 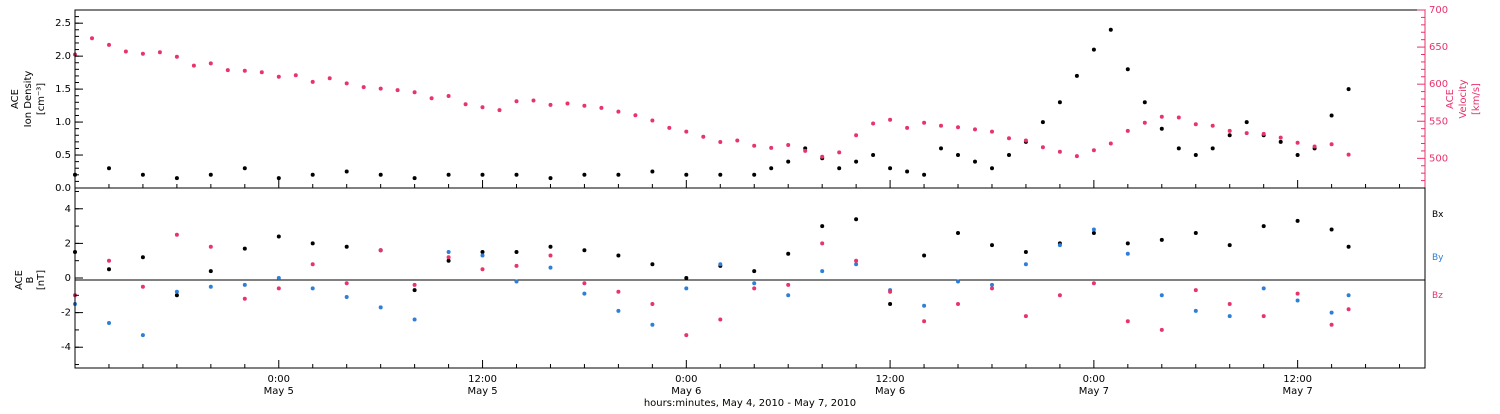 What do you see at coordinates (1450, 99) in the screenshot?
I see `velocity-label-line1: ACE` at bounding box center [1450, 99].